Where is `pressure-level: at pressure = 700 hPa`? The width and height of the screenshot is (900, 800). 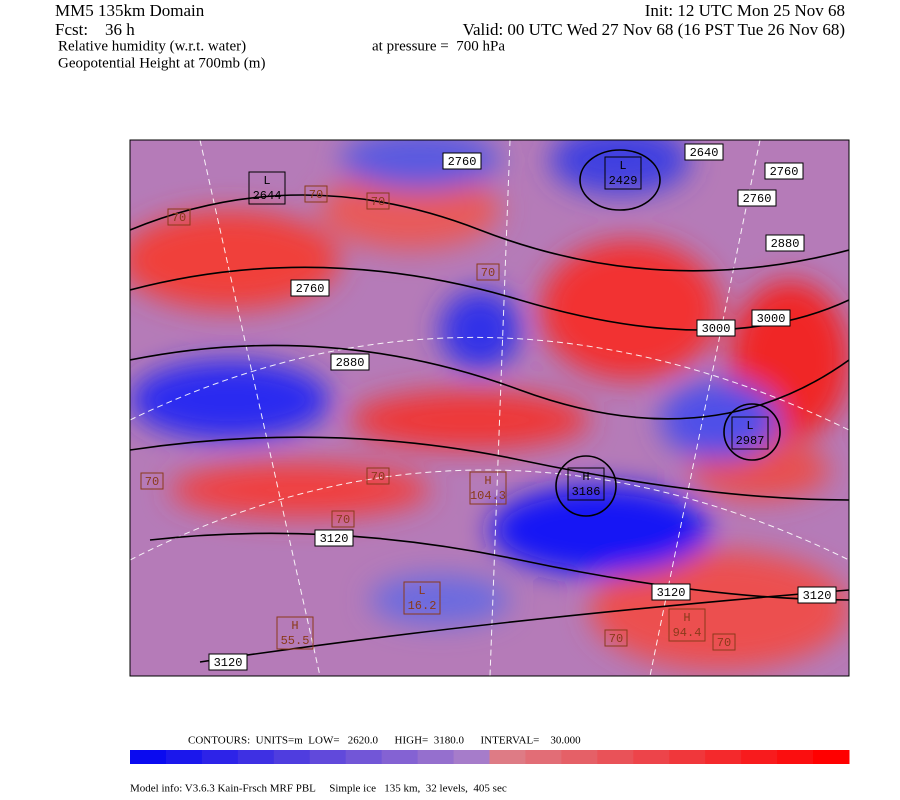 pressure-level: at pressure = 700 hPa is located at coordinates (438, 46).